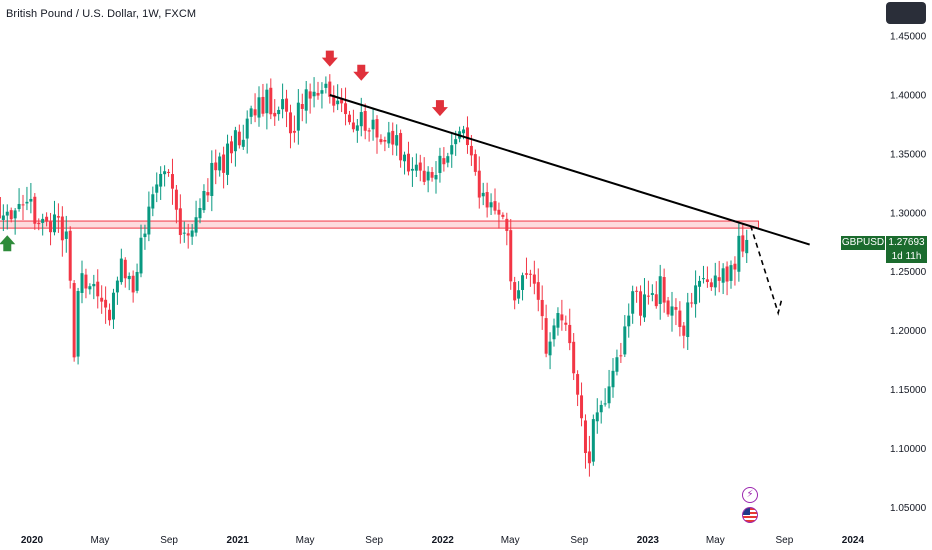 The image size is (932, 550). What do you see at coordinates (750, 495) in the screenshot?
I see `flash-icon: ⚡` at bounding box center [750, 495].